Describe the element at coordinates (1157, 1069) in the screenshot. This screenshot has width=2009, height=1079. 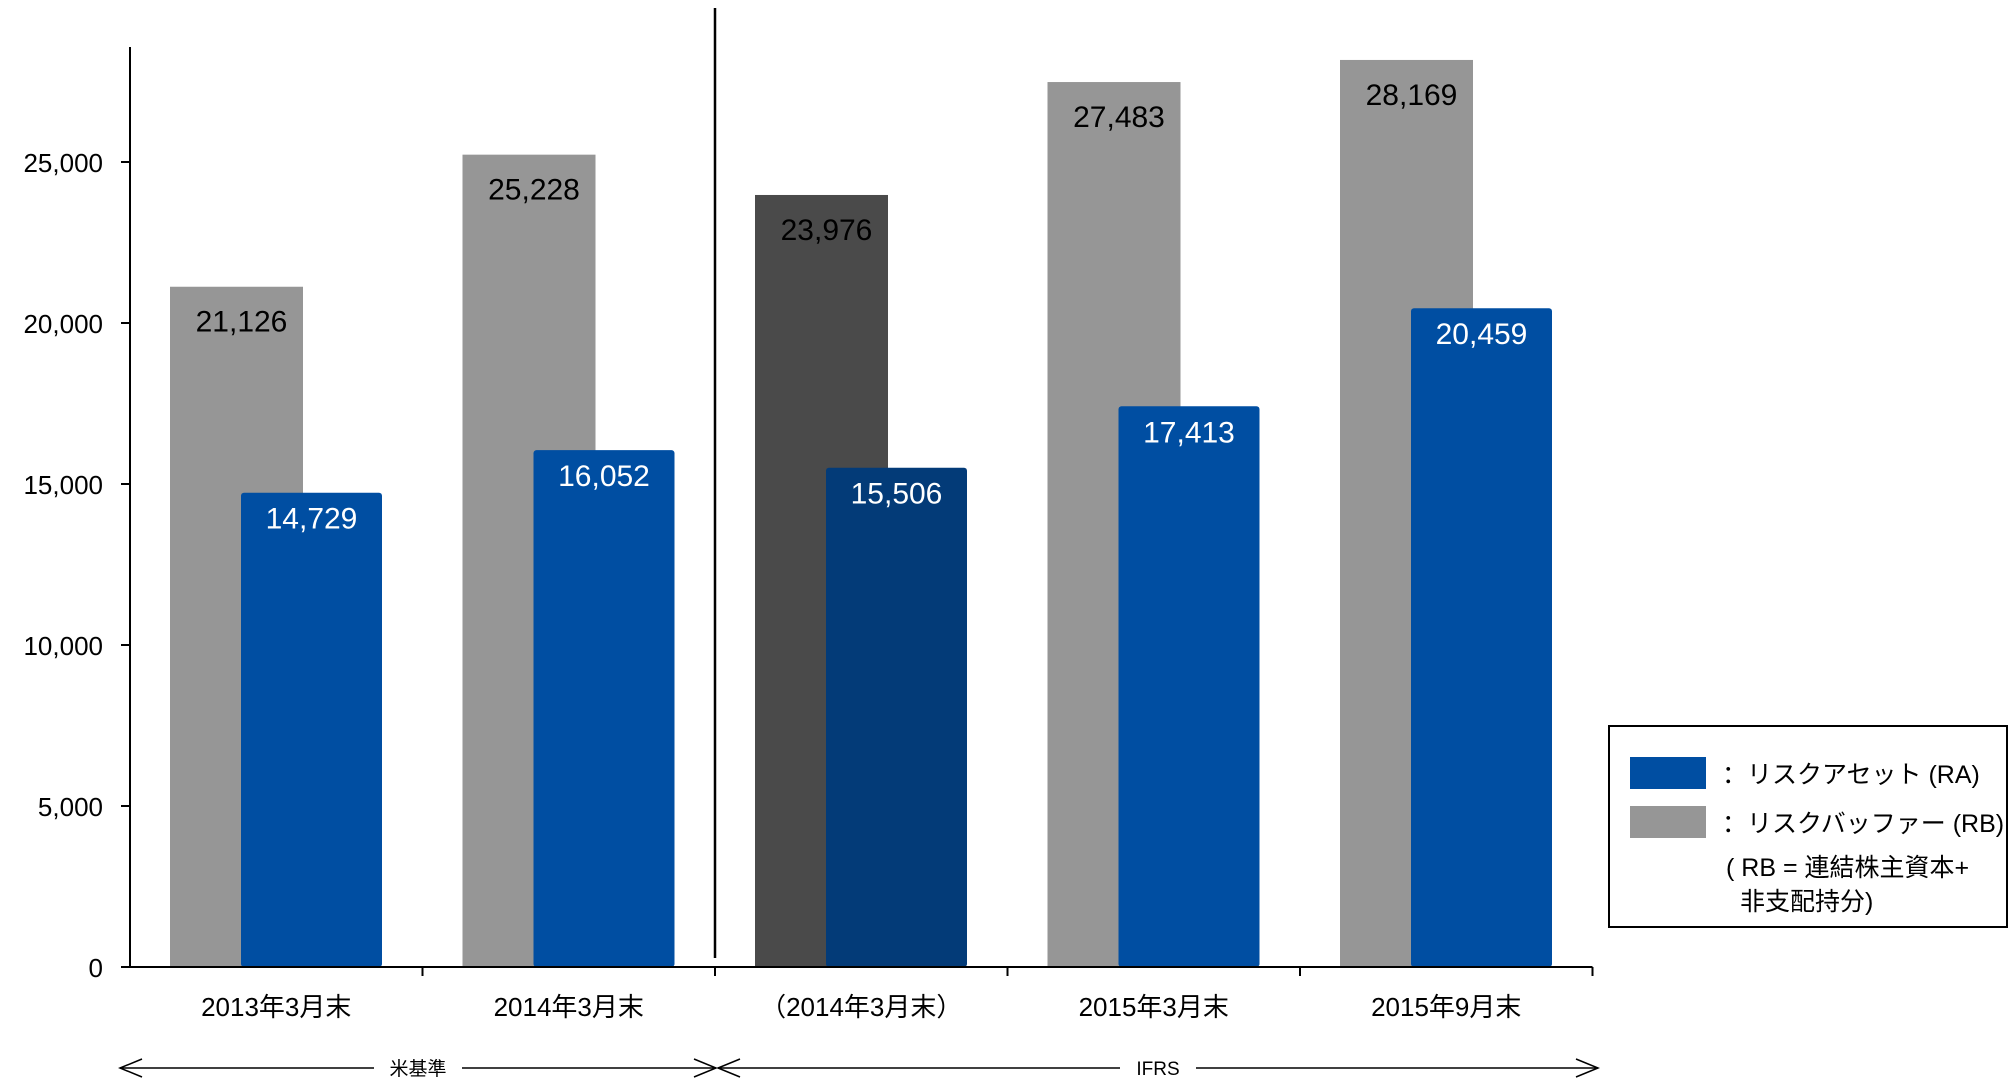
I see `period-label-1: IFRS` at that location.